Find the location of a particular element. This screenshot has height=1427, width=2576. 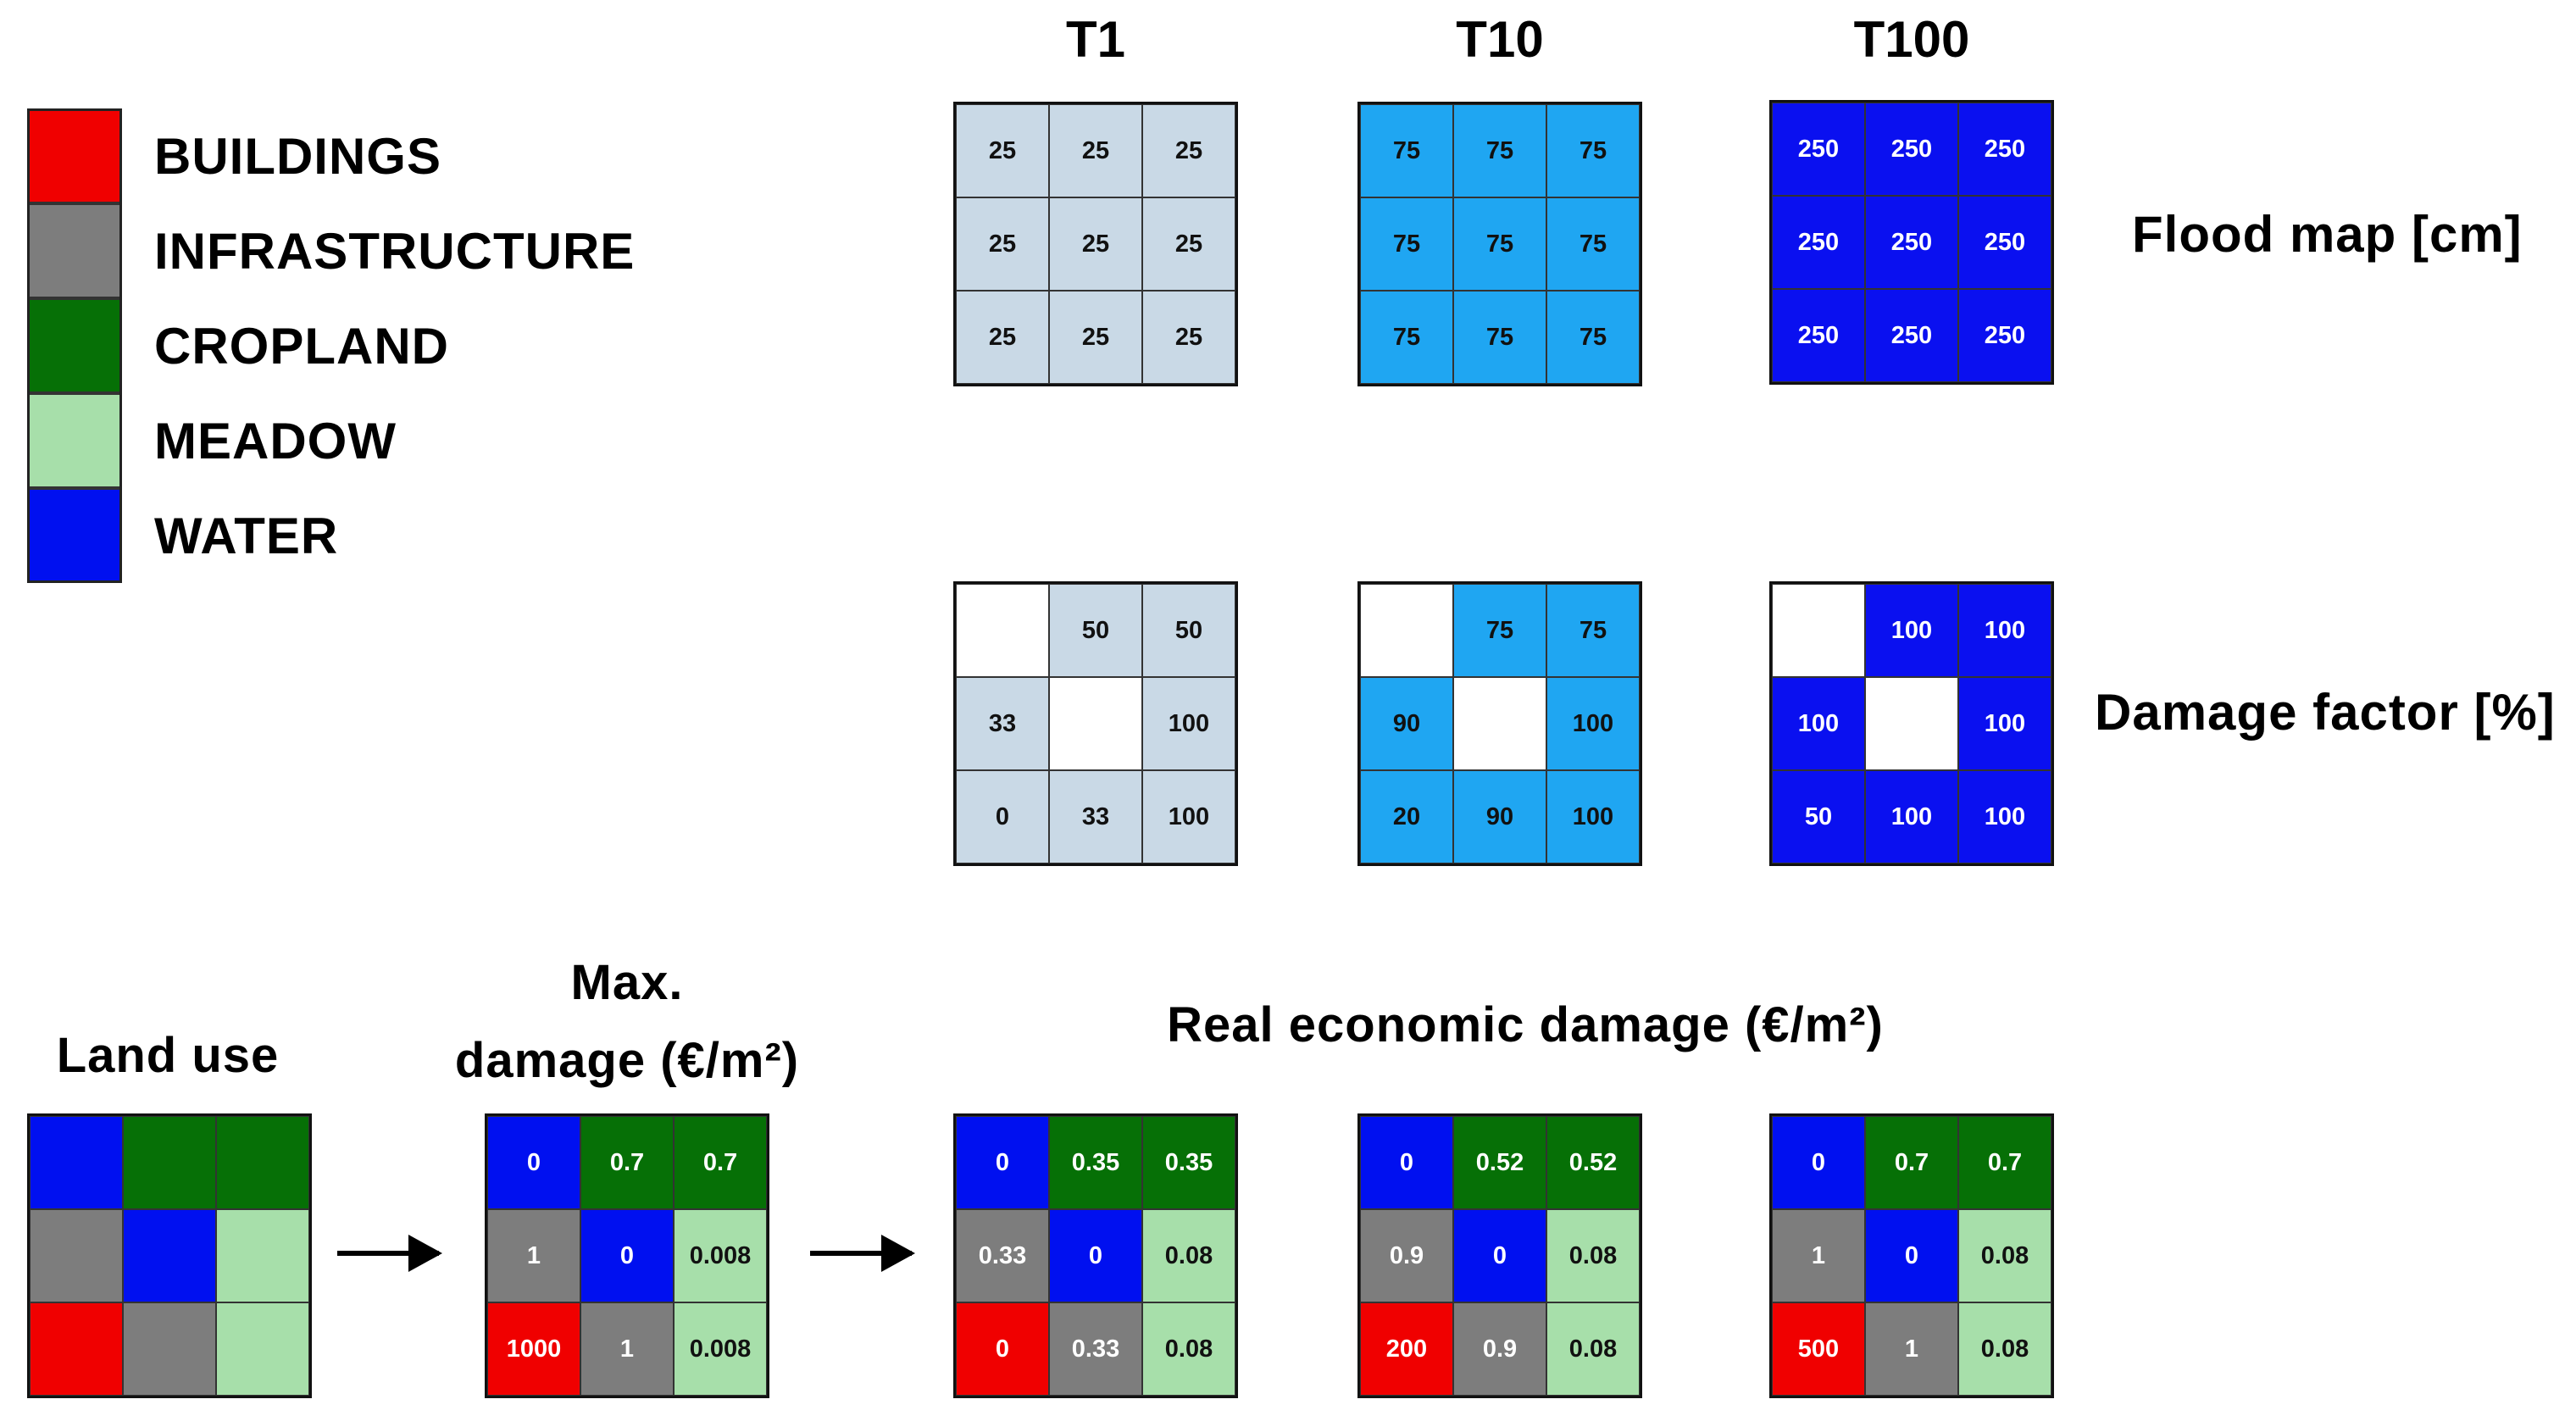

max-damage-grid: 0 0.7 0.7 1 0 0.008 1000 1 0.008 is located at coordinates (627, 1255).